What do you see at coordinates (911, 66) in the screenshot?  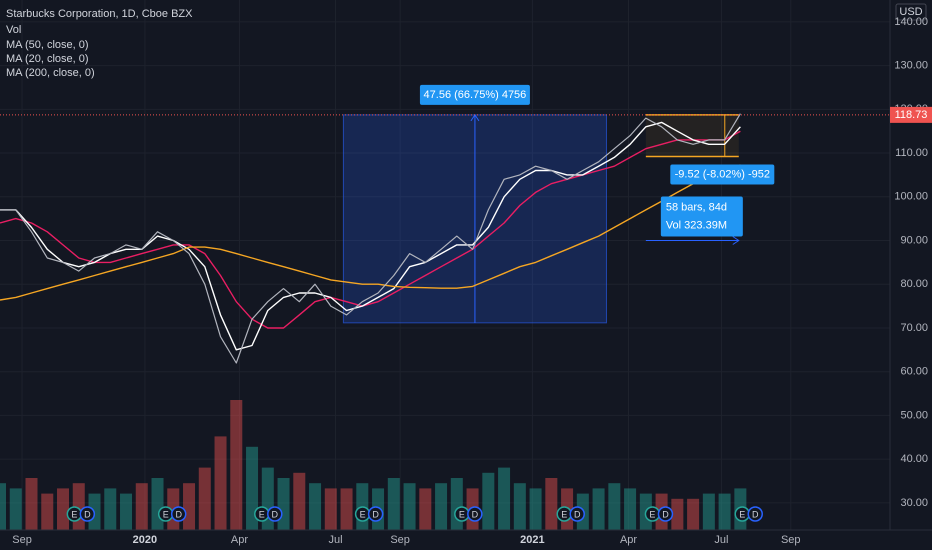 I see `y-tick-label: 130.00` at bounding box center [911, 66].